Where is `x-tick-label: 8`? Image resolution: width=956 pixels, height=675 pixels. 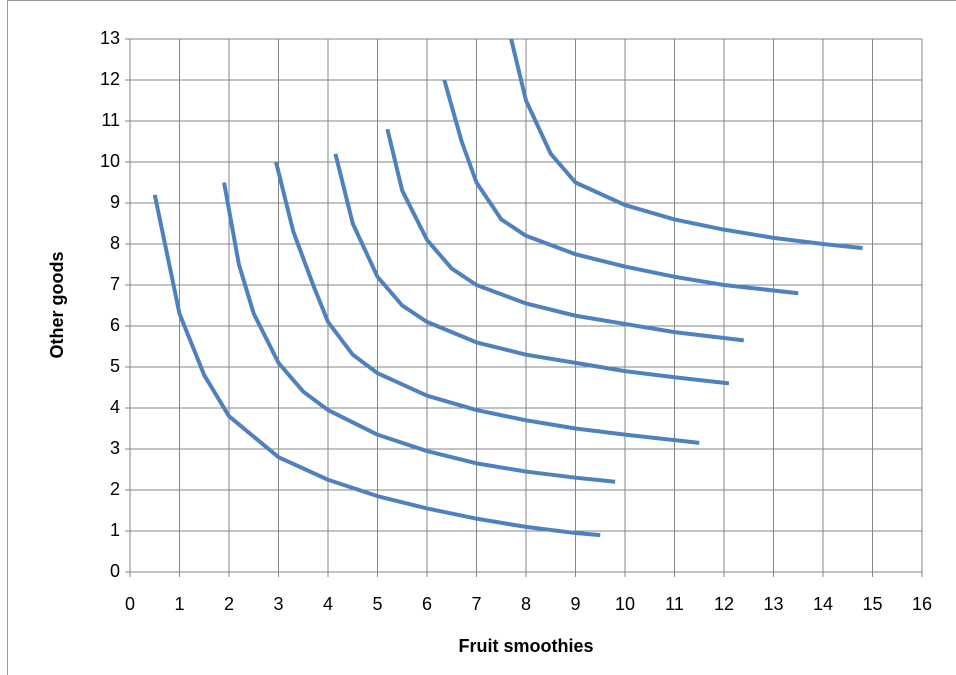
x-tick-label: 8 is located at coordinates (526, 604).